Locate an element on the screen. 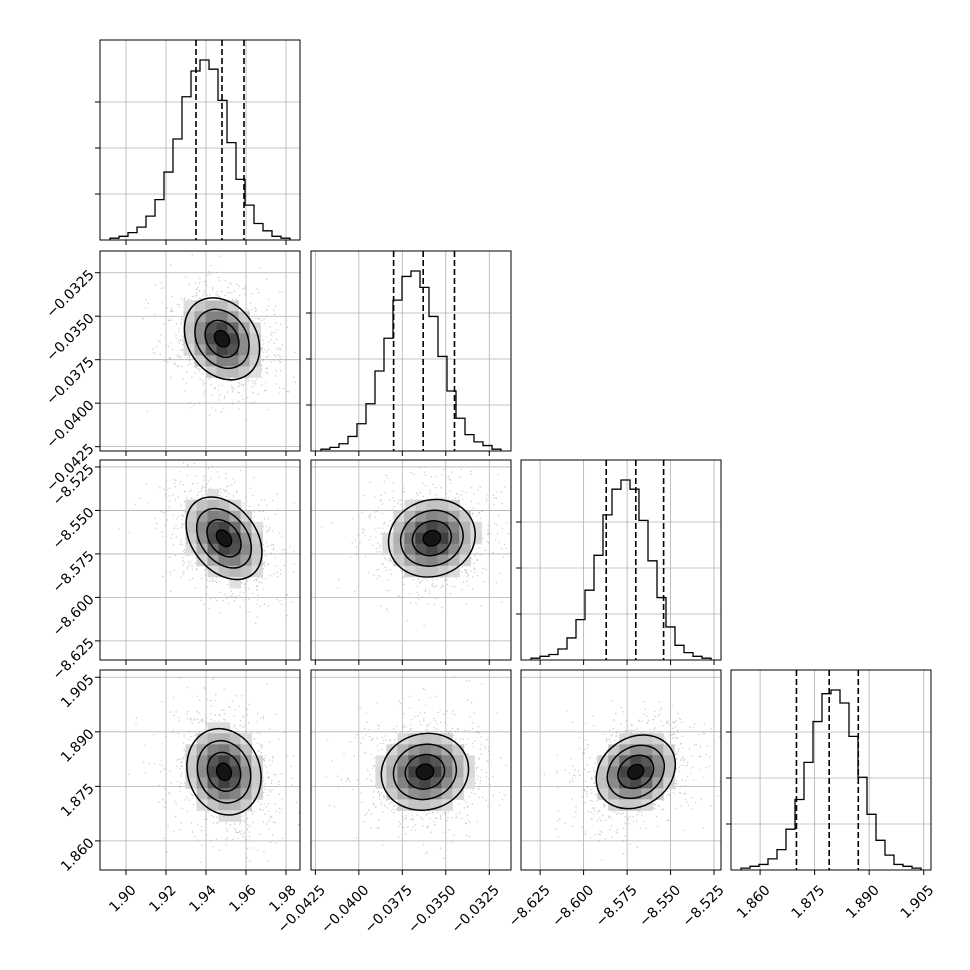 This screenshot has height=970, width=970. y-tick-label: −8.550 is located at coordinates (74, 529).